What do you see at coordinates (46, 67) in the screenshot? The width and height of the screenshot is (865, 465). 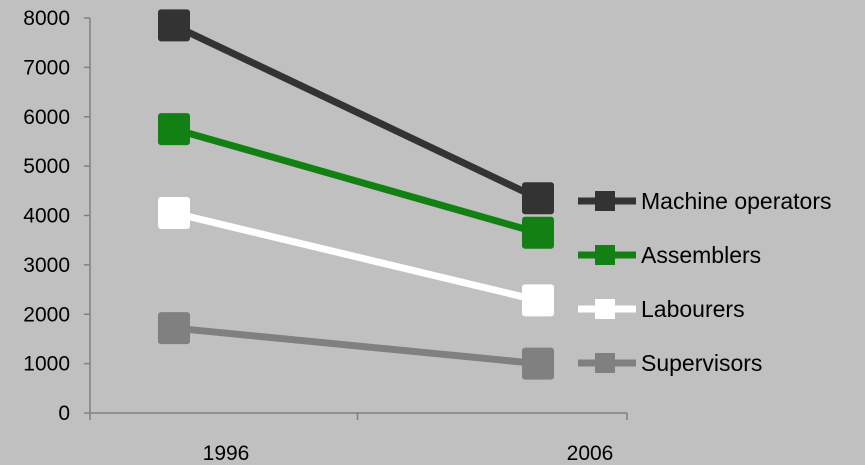 I see `y-tick-label: 7000` at bounding box center [46, 67].